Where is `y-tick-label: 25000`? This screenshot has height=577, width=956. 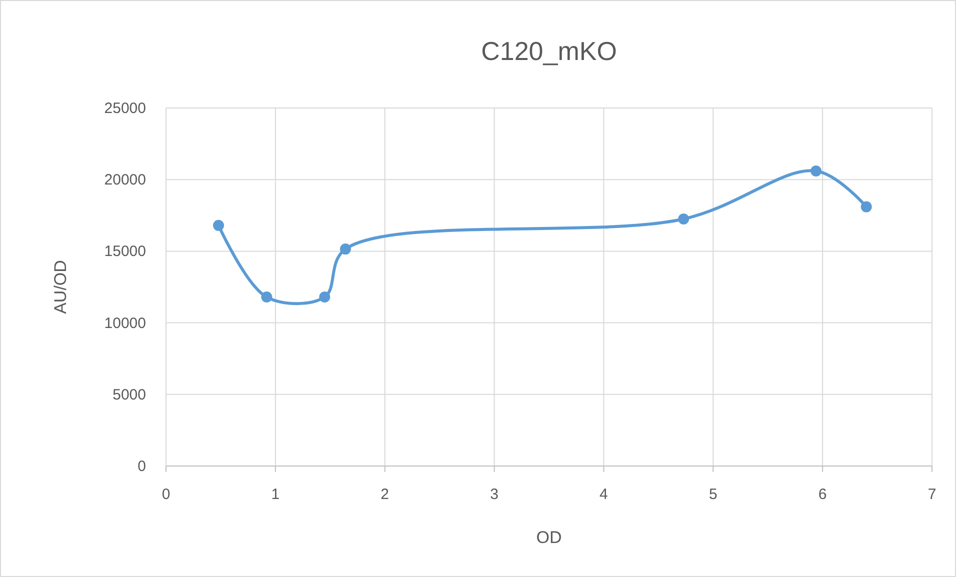 y-tick-label: 25000 is located at coordinates (125, 108).